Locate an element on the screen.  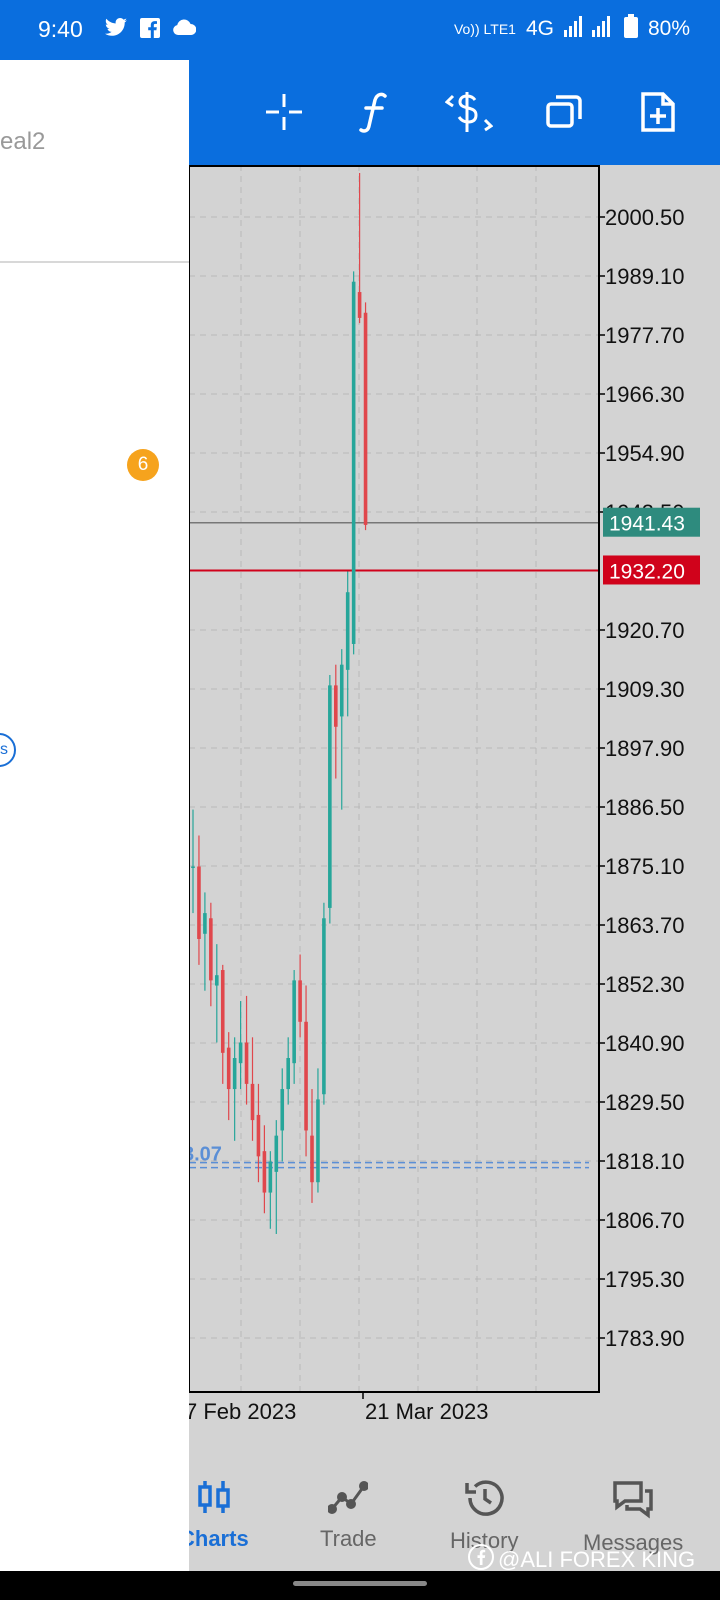
messages-icon is located at coordinates (633, 1501).